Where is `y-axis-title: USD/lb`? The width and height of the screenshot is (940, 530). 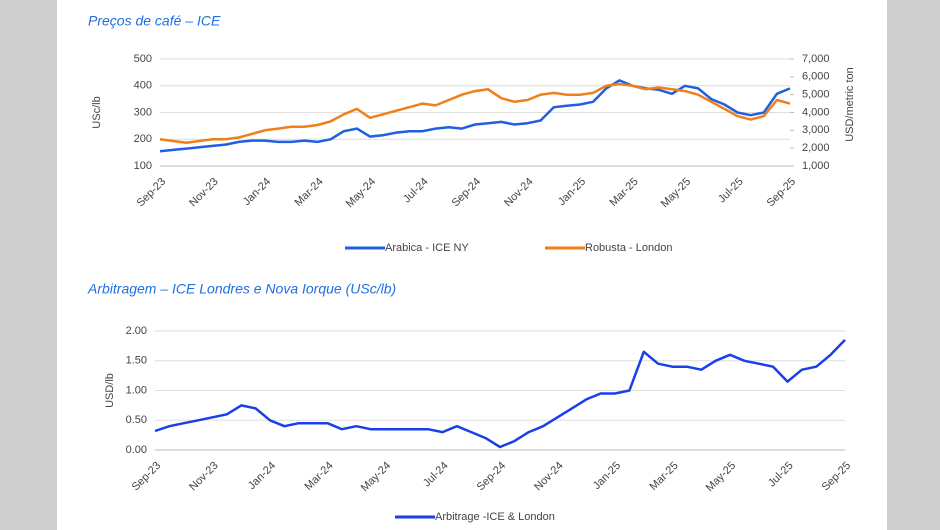
y-axis-title: USD/lb is located at coordinates (110, 390).